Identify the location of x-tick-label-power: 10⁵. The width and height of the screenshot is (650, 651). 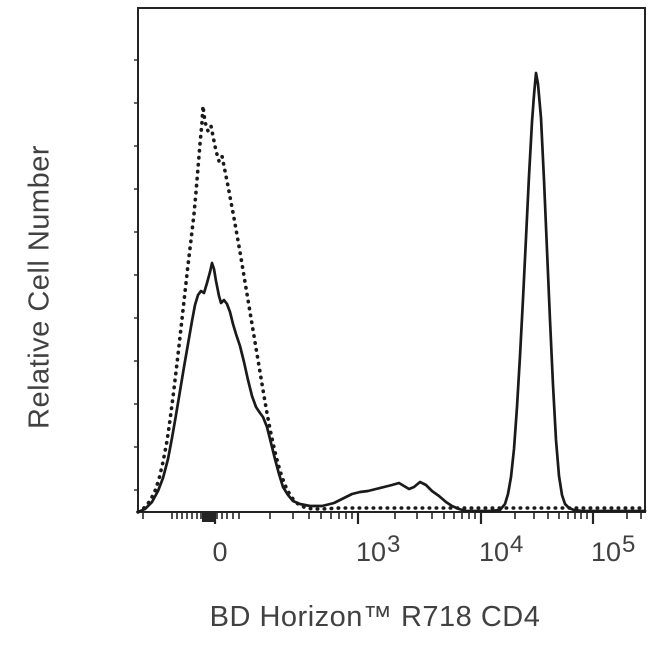
(613, 549).